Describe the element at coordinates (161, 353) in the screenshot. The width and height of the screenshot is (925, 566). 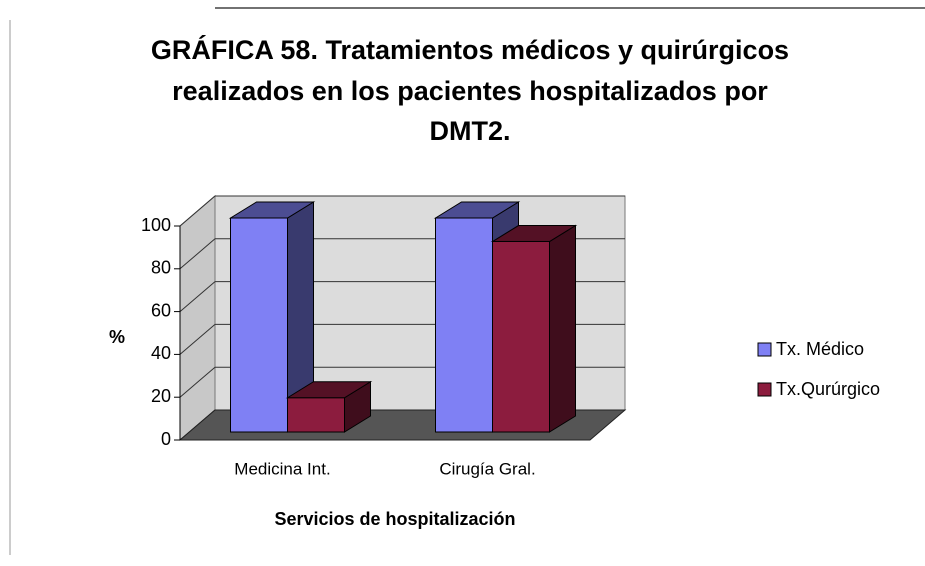
I see `y-tick-label: 40` at that location.